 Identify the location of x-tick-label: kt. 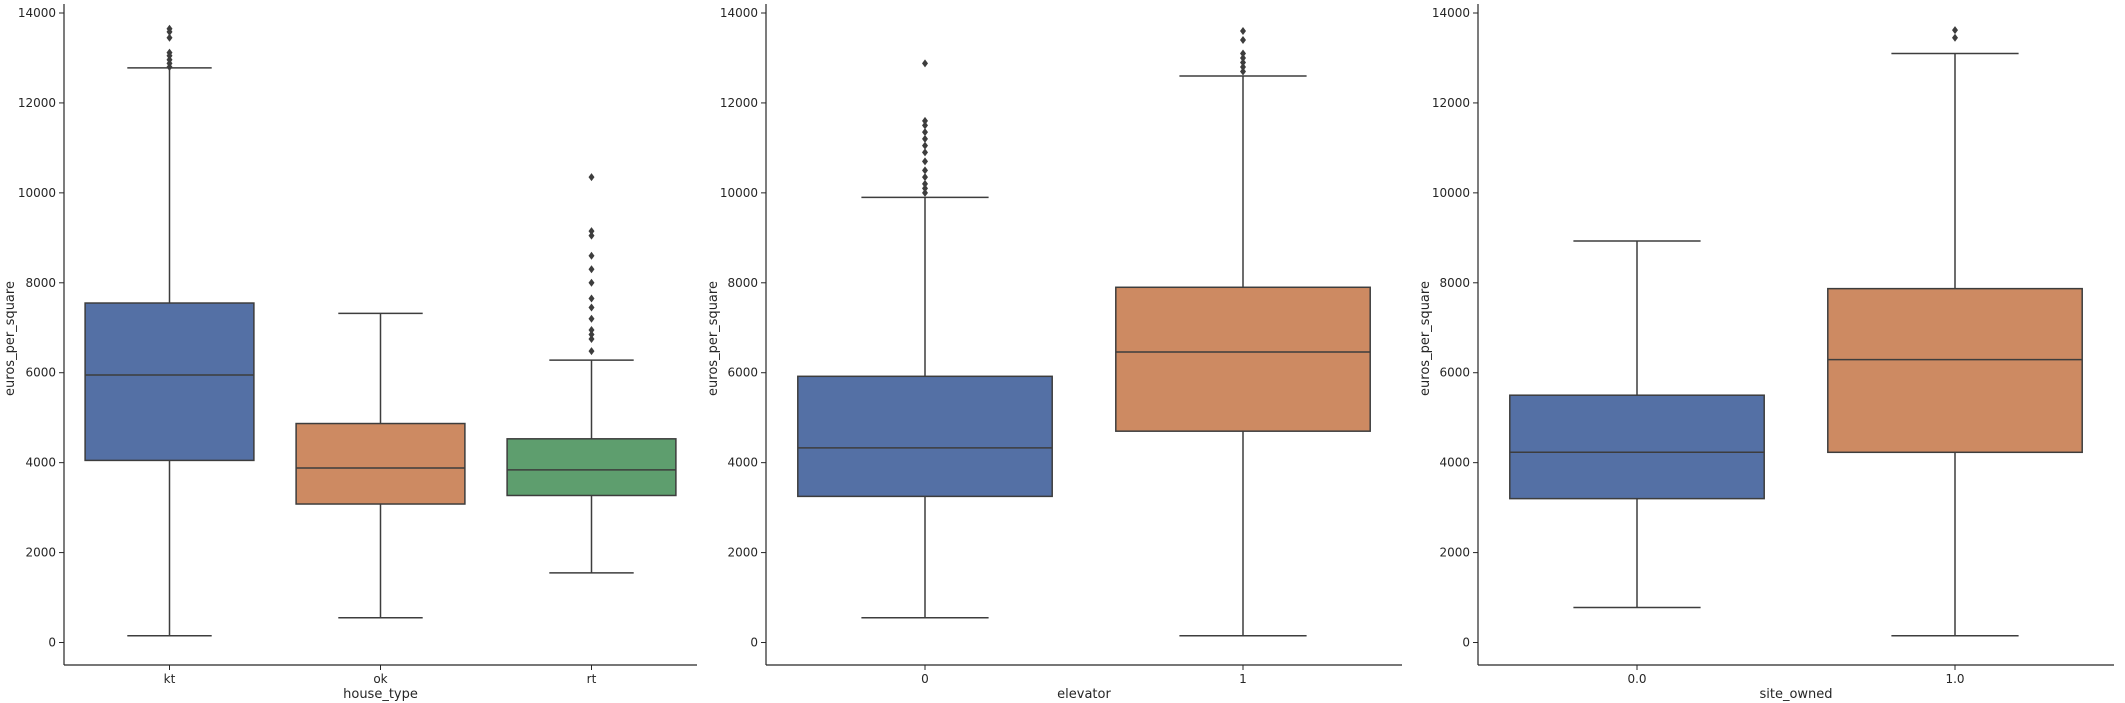
(170, 679).